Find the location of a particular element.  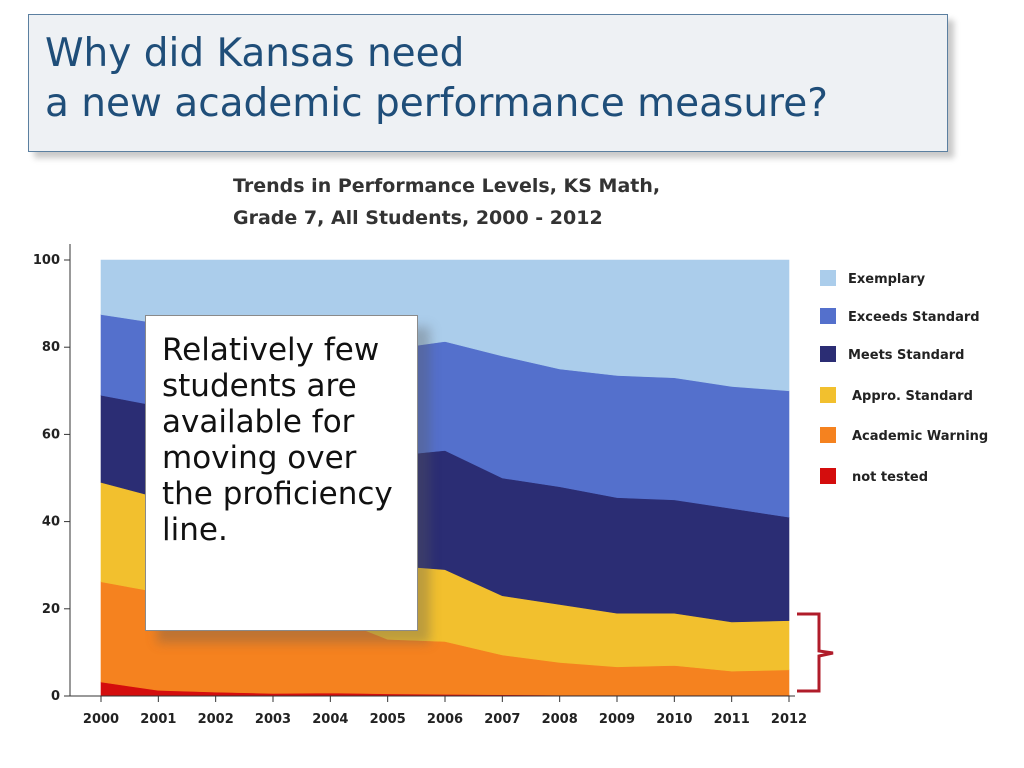

x-tick-label: 2004 is located at coordinates (330, 719).